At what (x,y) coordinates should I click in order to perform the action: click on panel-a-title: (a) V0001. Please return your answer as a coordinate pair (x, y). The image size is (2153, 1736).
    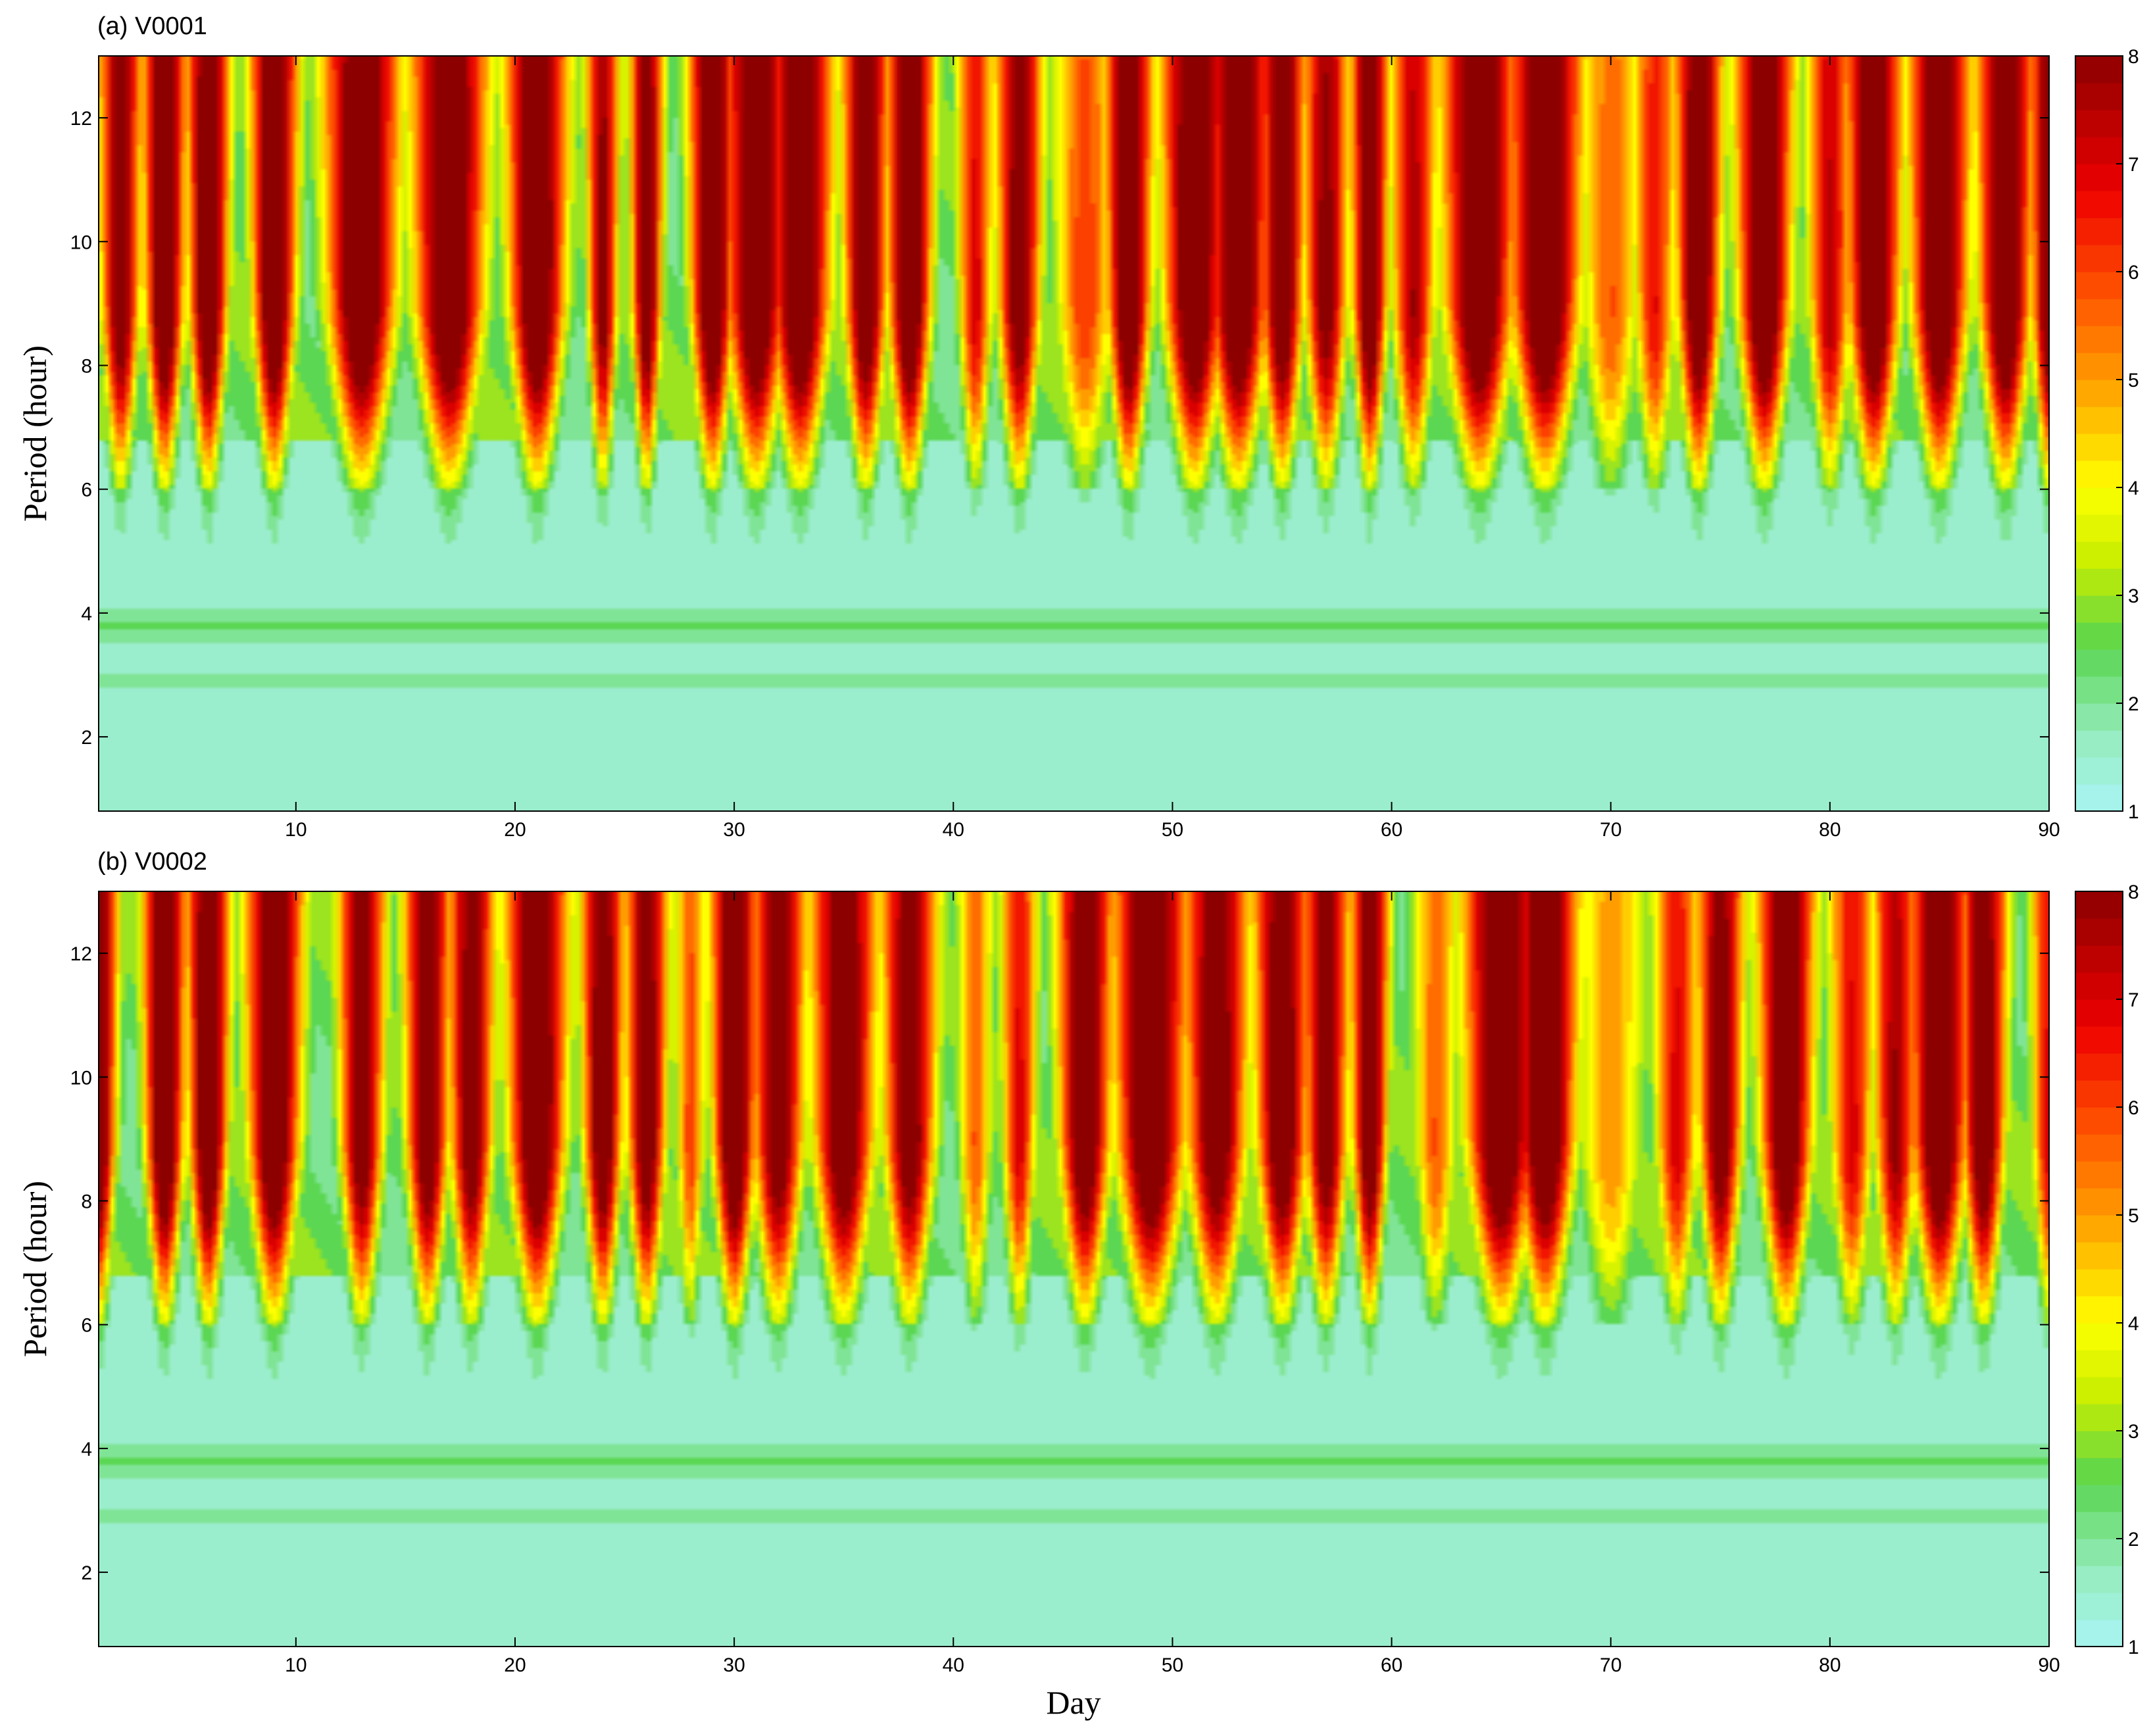
    Looking at the image, I should click on (152, 26).